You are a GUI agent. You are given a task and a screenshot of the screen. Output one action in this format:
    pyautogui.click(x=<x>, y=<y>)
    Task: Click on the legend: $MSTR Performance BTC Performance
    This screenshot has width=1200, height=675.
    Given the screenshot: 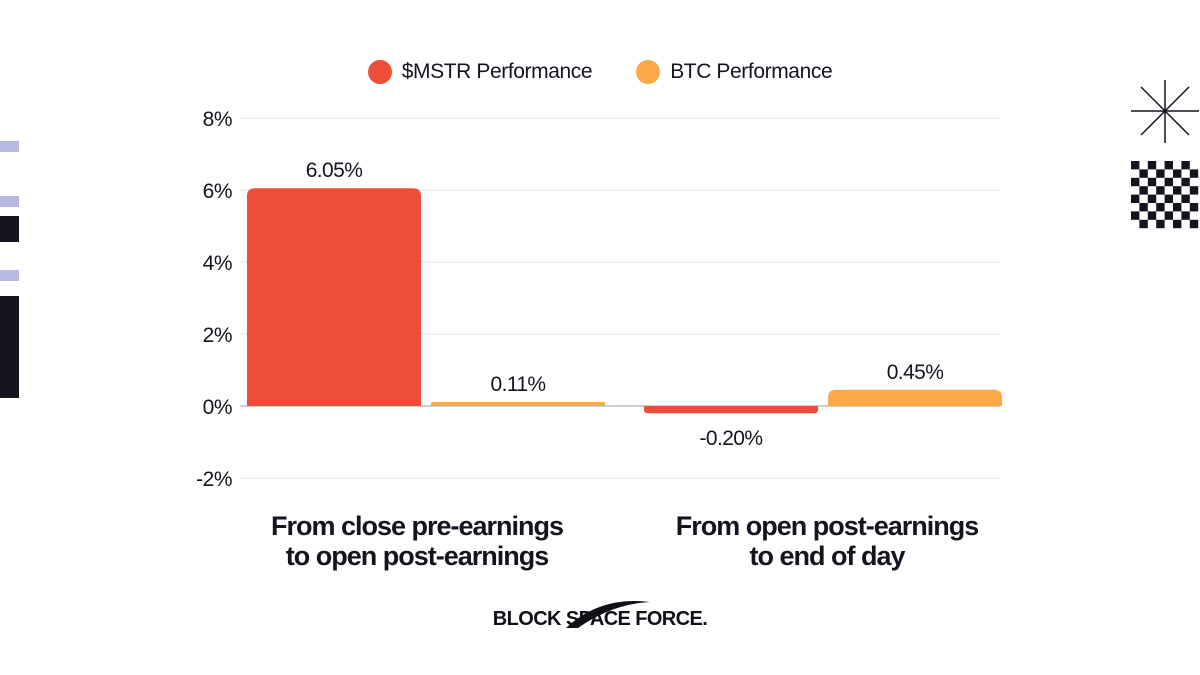 What is the action you would take?
    pyautogui.click(x=600, y=72)
    